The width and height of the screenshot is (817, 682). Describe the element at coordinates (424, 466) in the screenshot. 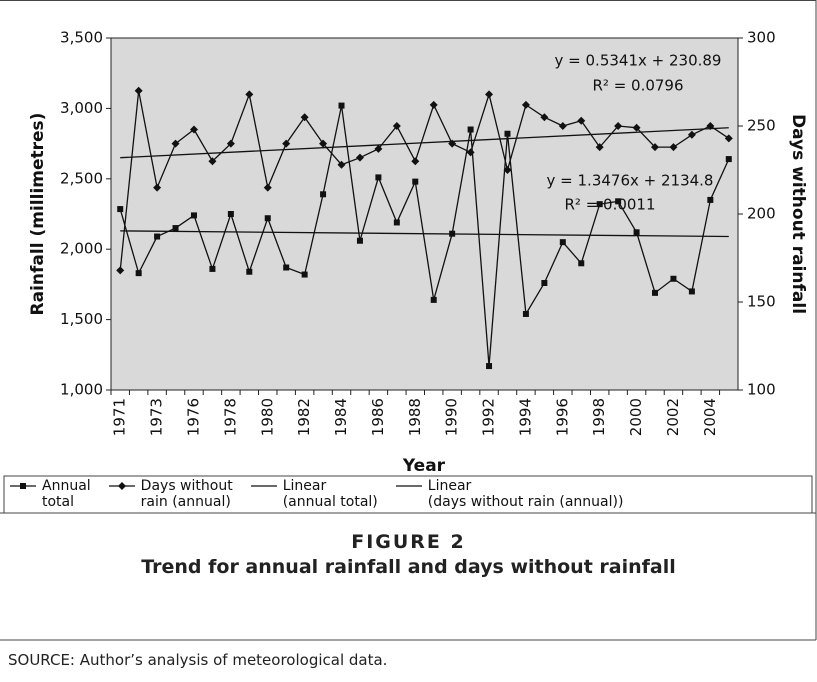

I see `x-axis-title: Year` at that location.